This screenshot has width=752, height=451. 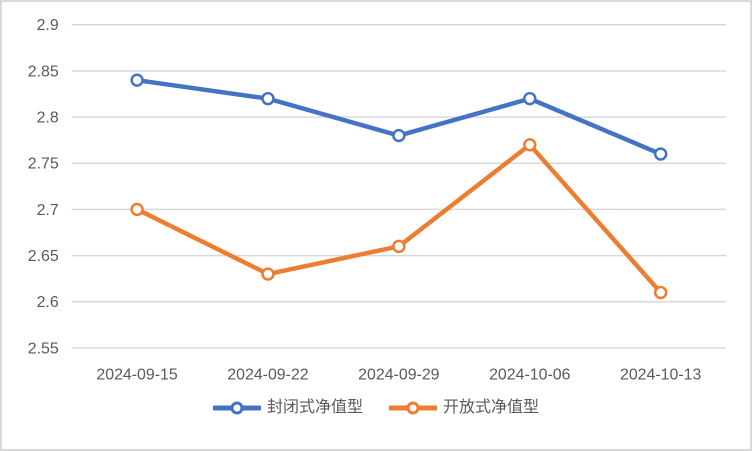 I want to click on x-tick-label: 2024-10-06, so click(x=530, y=375).